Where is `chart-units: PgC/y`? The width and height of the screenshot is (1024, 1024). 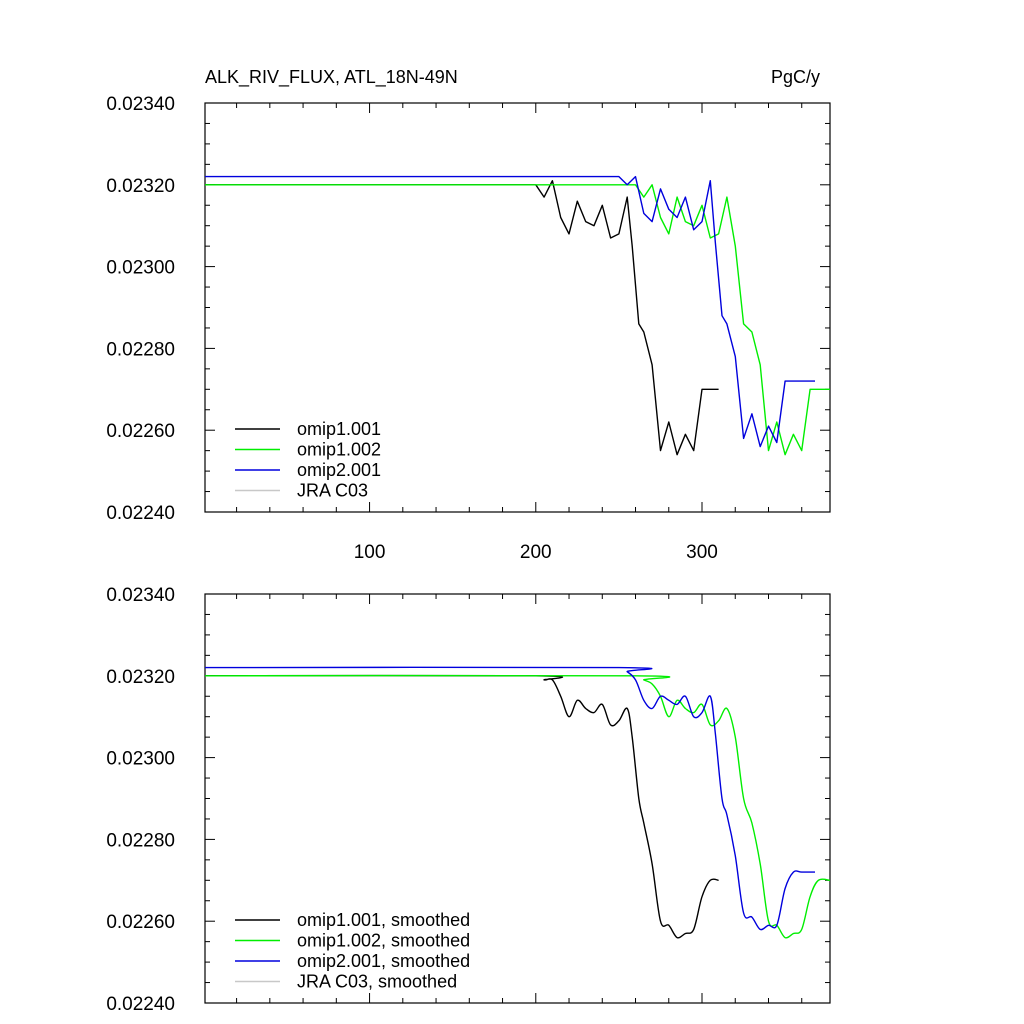
chart-units: PgC/y is located at coordinates (795, 77).